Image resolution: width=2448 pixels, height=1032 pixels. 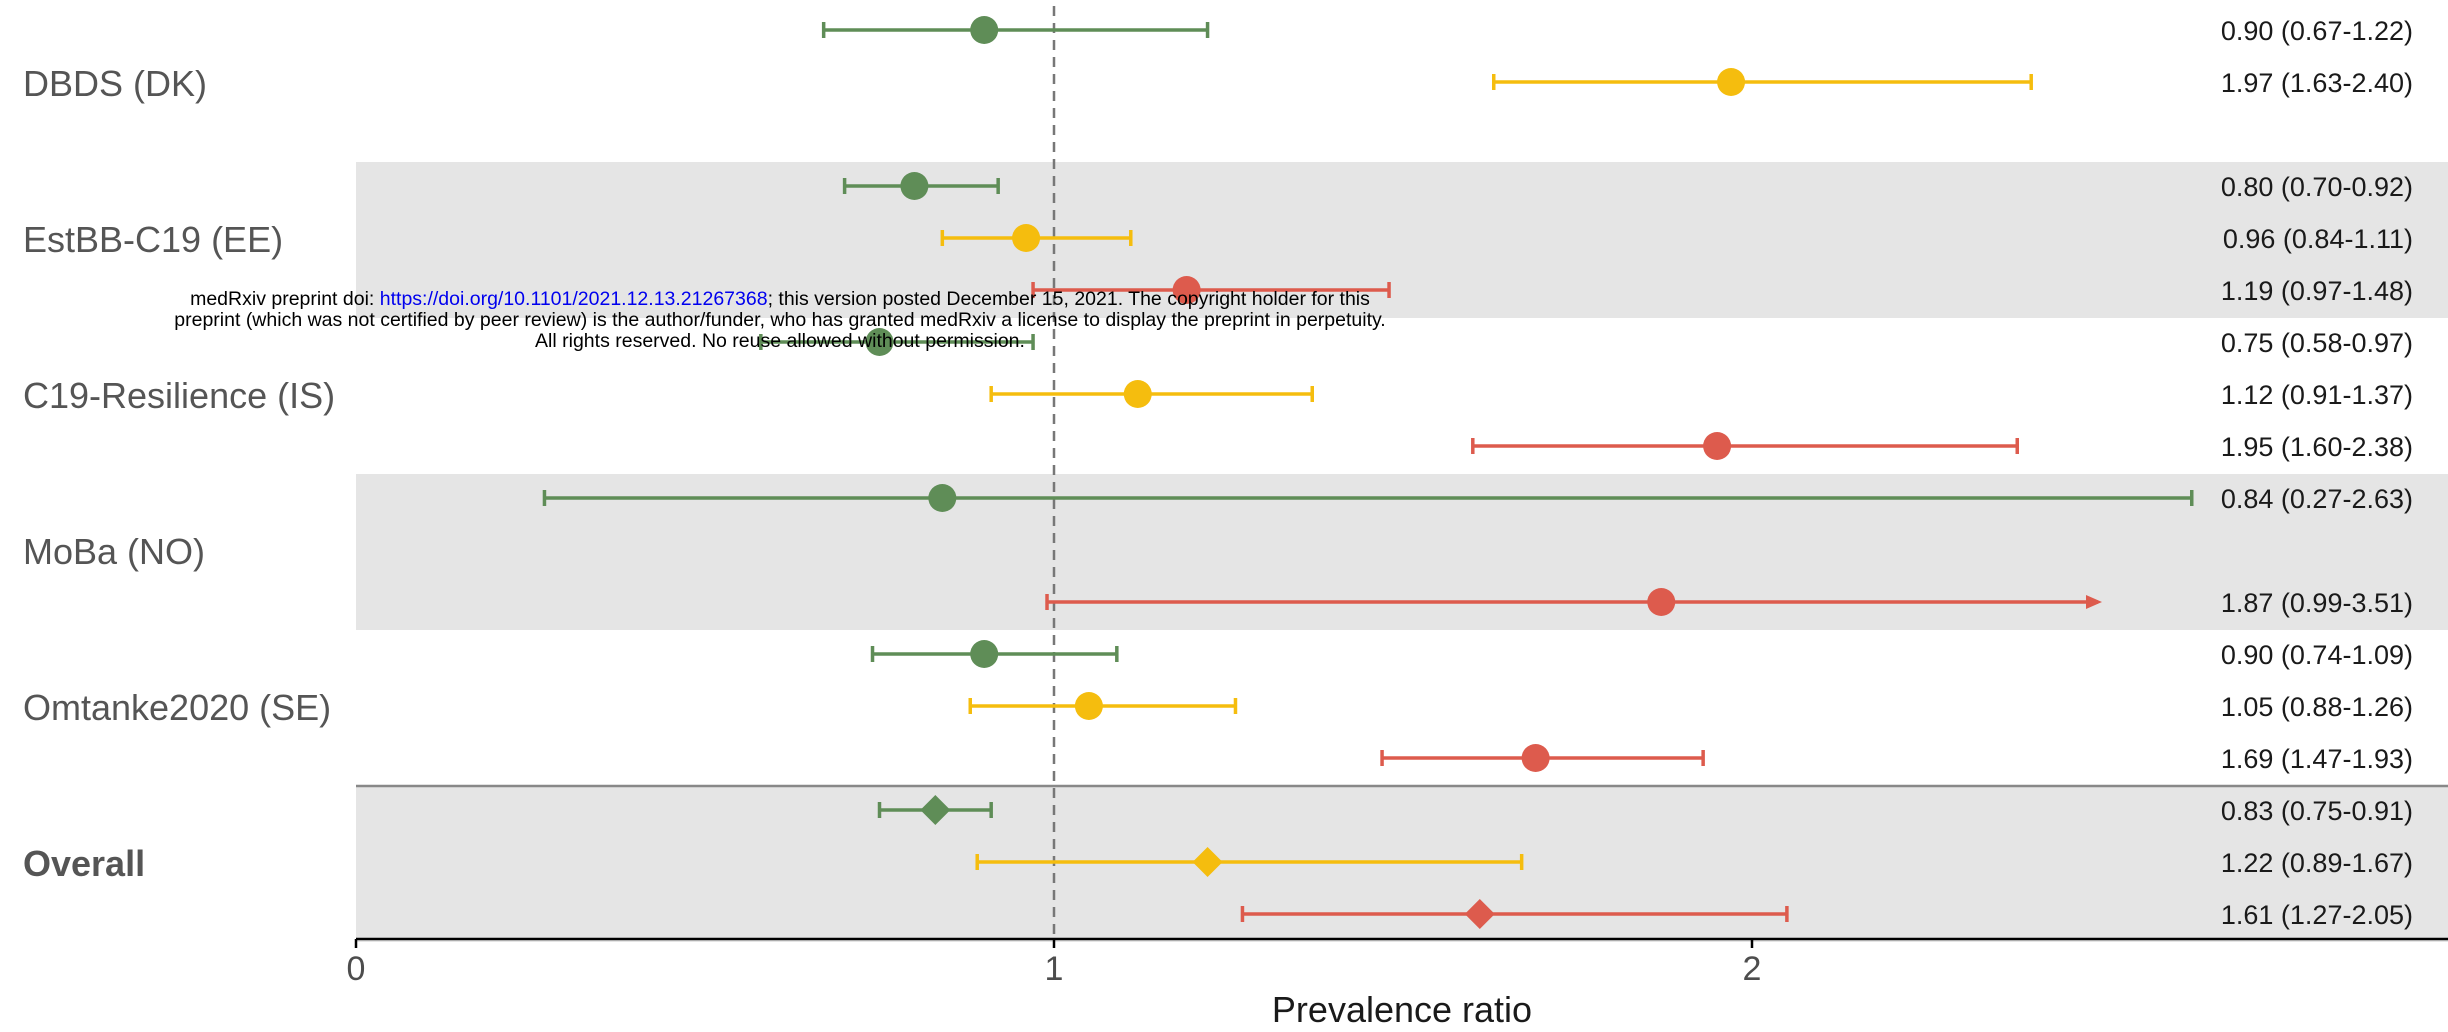 I want to click on estimate-label: 1.22 (0.89-1.67), so click(x=2317, y=863).